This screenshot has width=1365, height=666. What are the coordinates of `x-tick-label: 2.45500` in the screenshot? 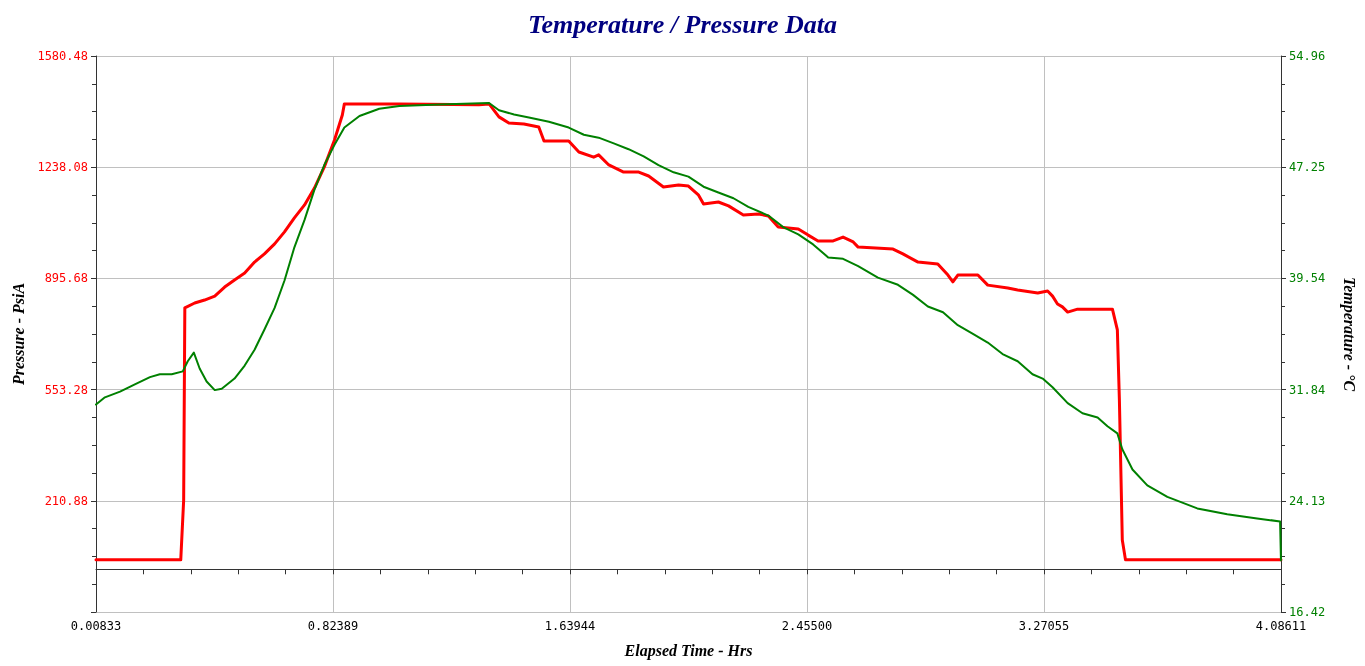 It's located at (807, 626).